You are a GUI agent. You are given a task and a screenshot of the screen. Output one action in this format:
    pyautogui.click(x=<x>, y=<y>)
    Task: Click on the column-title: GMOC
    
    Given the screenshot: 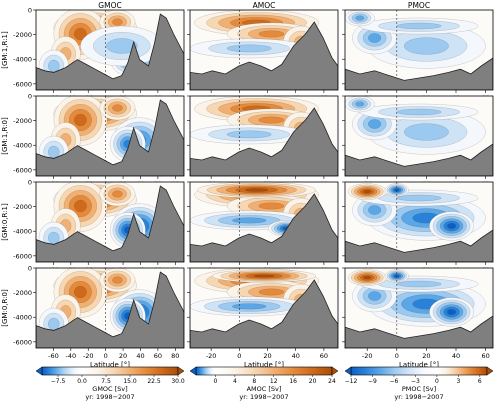 What is the action you would take?
    pyautogui.click(x=109, y=5)
    